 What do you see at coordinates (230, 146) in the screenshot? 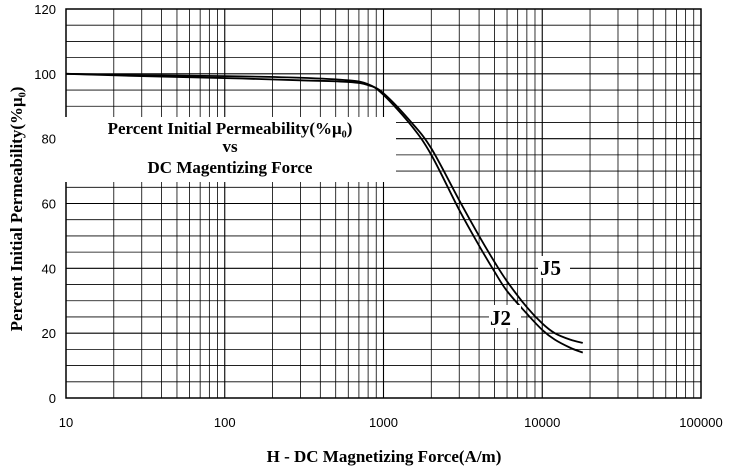
I see `chart-title-line-2: vs` at bounding box center [230, 146].